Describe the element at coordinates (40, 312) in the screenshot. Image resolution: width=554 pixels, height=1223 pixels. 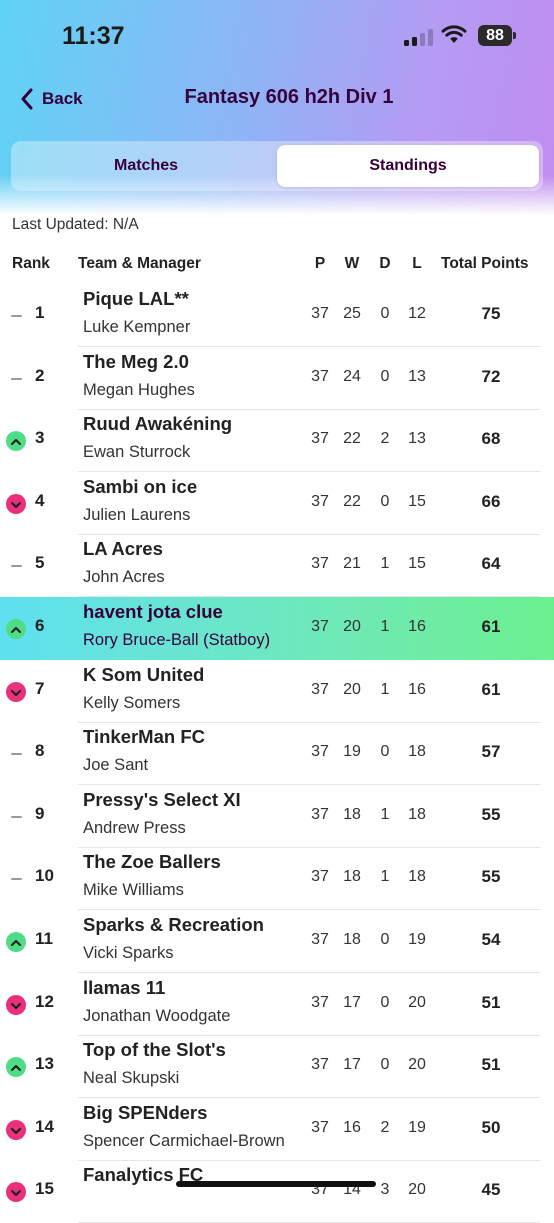
I see `rank-value: 1` at that location.